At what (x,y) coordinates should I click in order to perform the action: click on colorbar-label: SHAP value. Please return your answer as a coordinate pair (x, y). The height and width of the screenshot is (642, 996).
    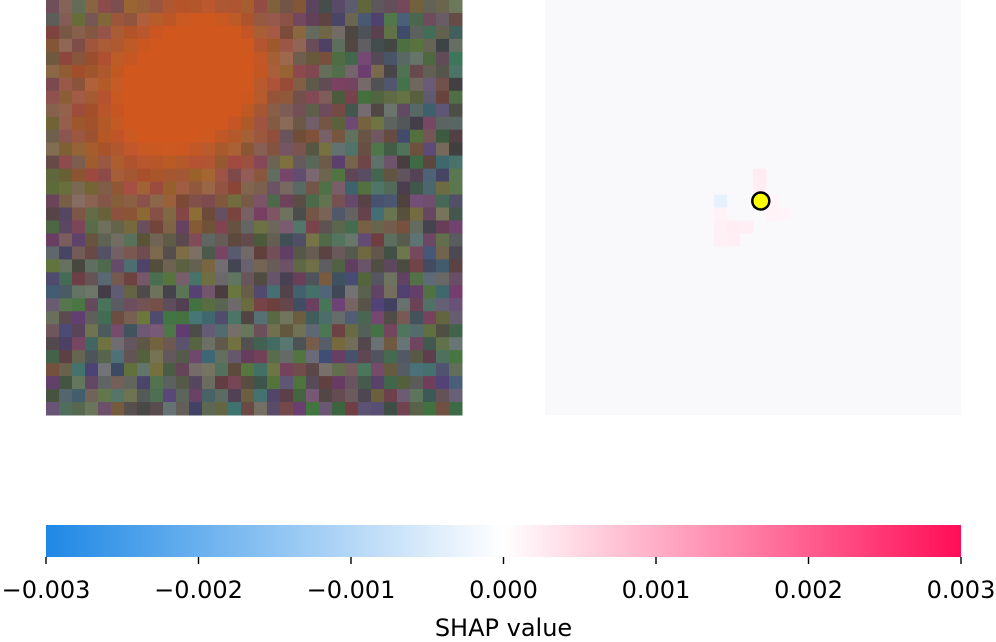
    Looking at the image, I should click on (503, 628).